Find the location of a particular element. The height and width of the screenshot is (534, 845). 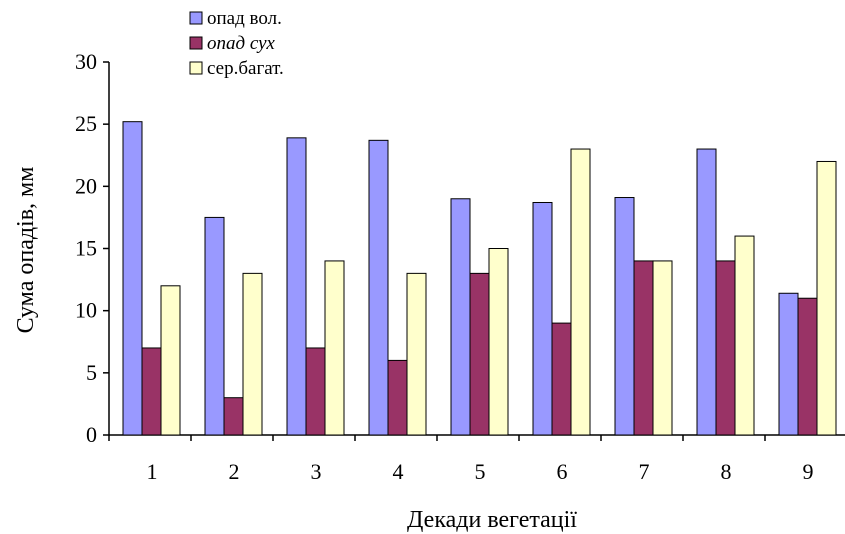

y-tick-label: 30 is located at coordinates (86, 61).